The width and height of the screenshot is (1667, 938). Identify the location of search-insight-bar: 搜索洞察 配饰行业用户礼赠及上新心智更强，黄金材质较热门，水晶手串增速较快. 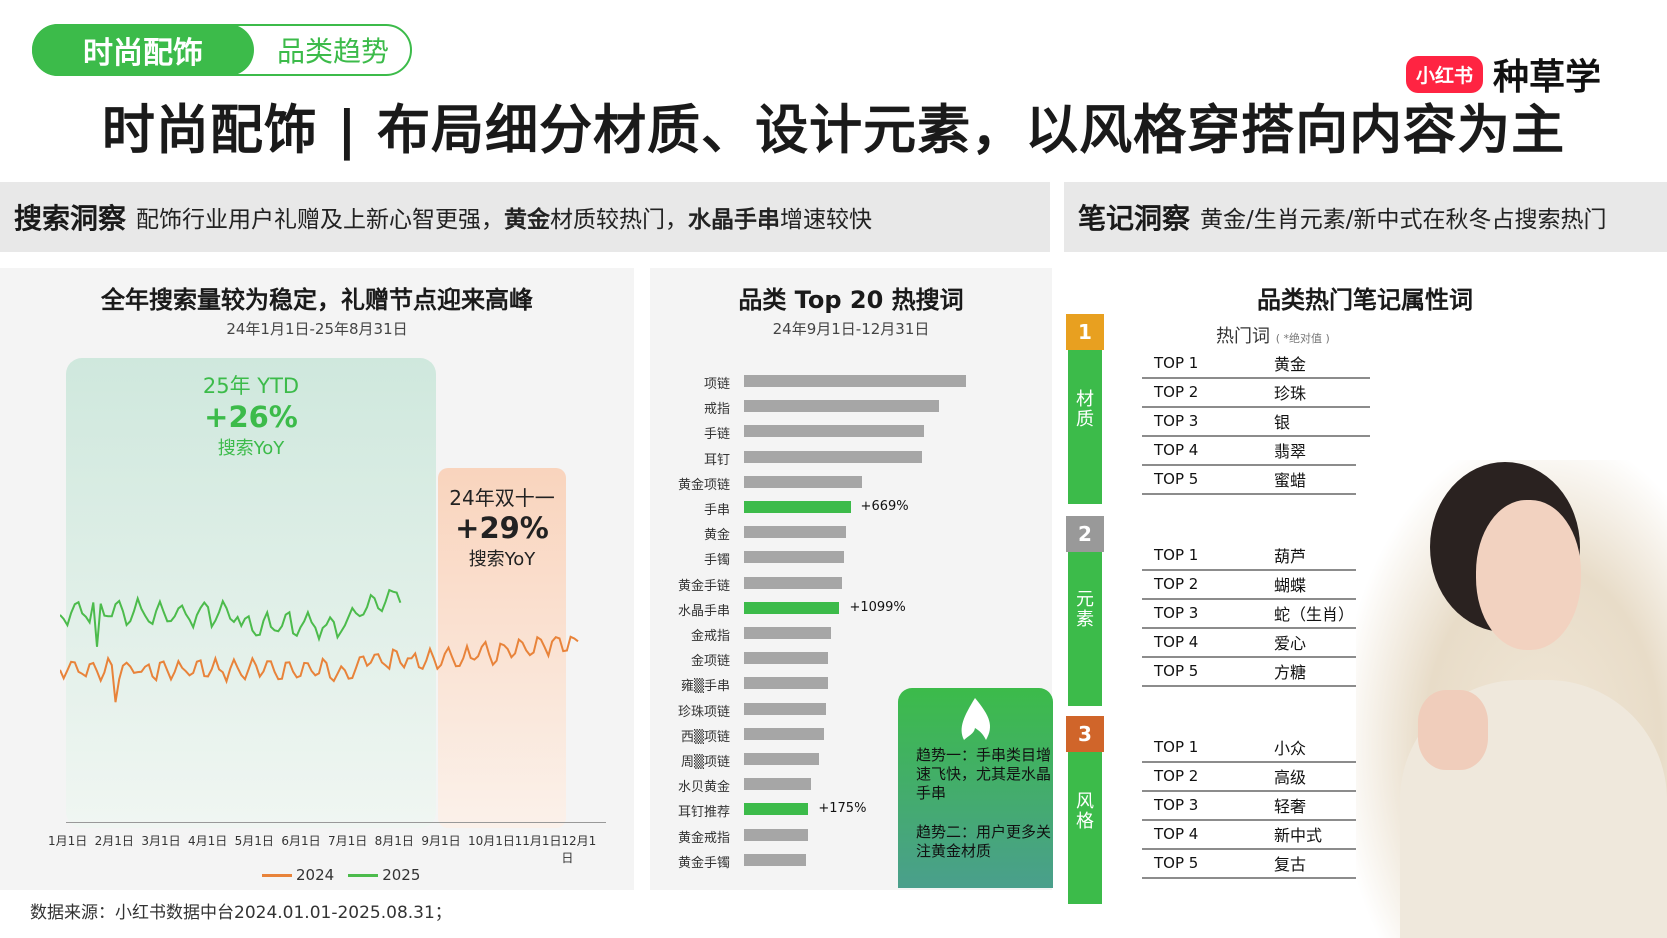
(525, 217).